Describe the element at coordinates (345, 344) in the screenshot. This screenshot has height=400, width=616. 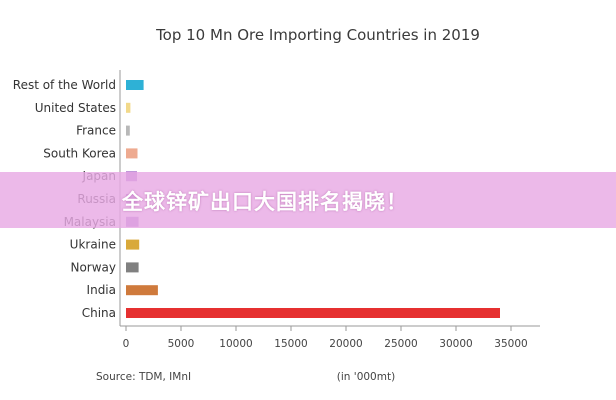
I see `x-tick-label-20000: 20000` at that location.